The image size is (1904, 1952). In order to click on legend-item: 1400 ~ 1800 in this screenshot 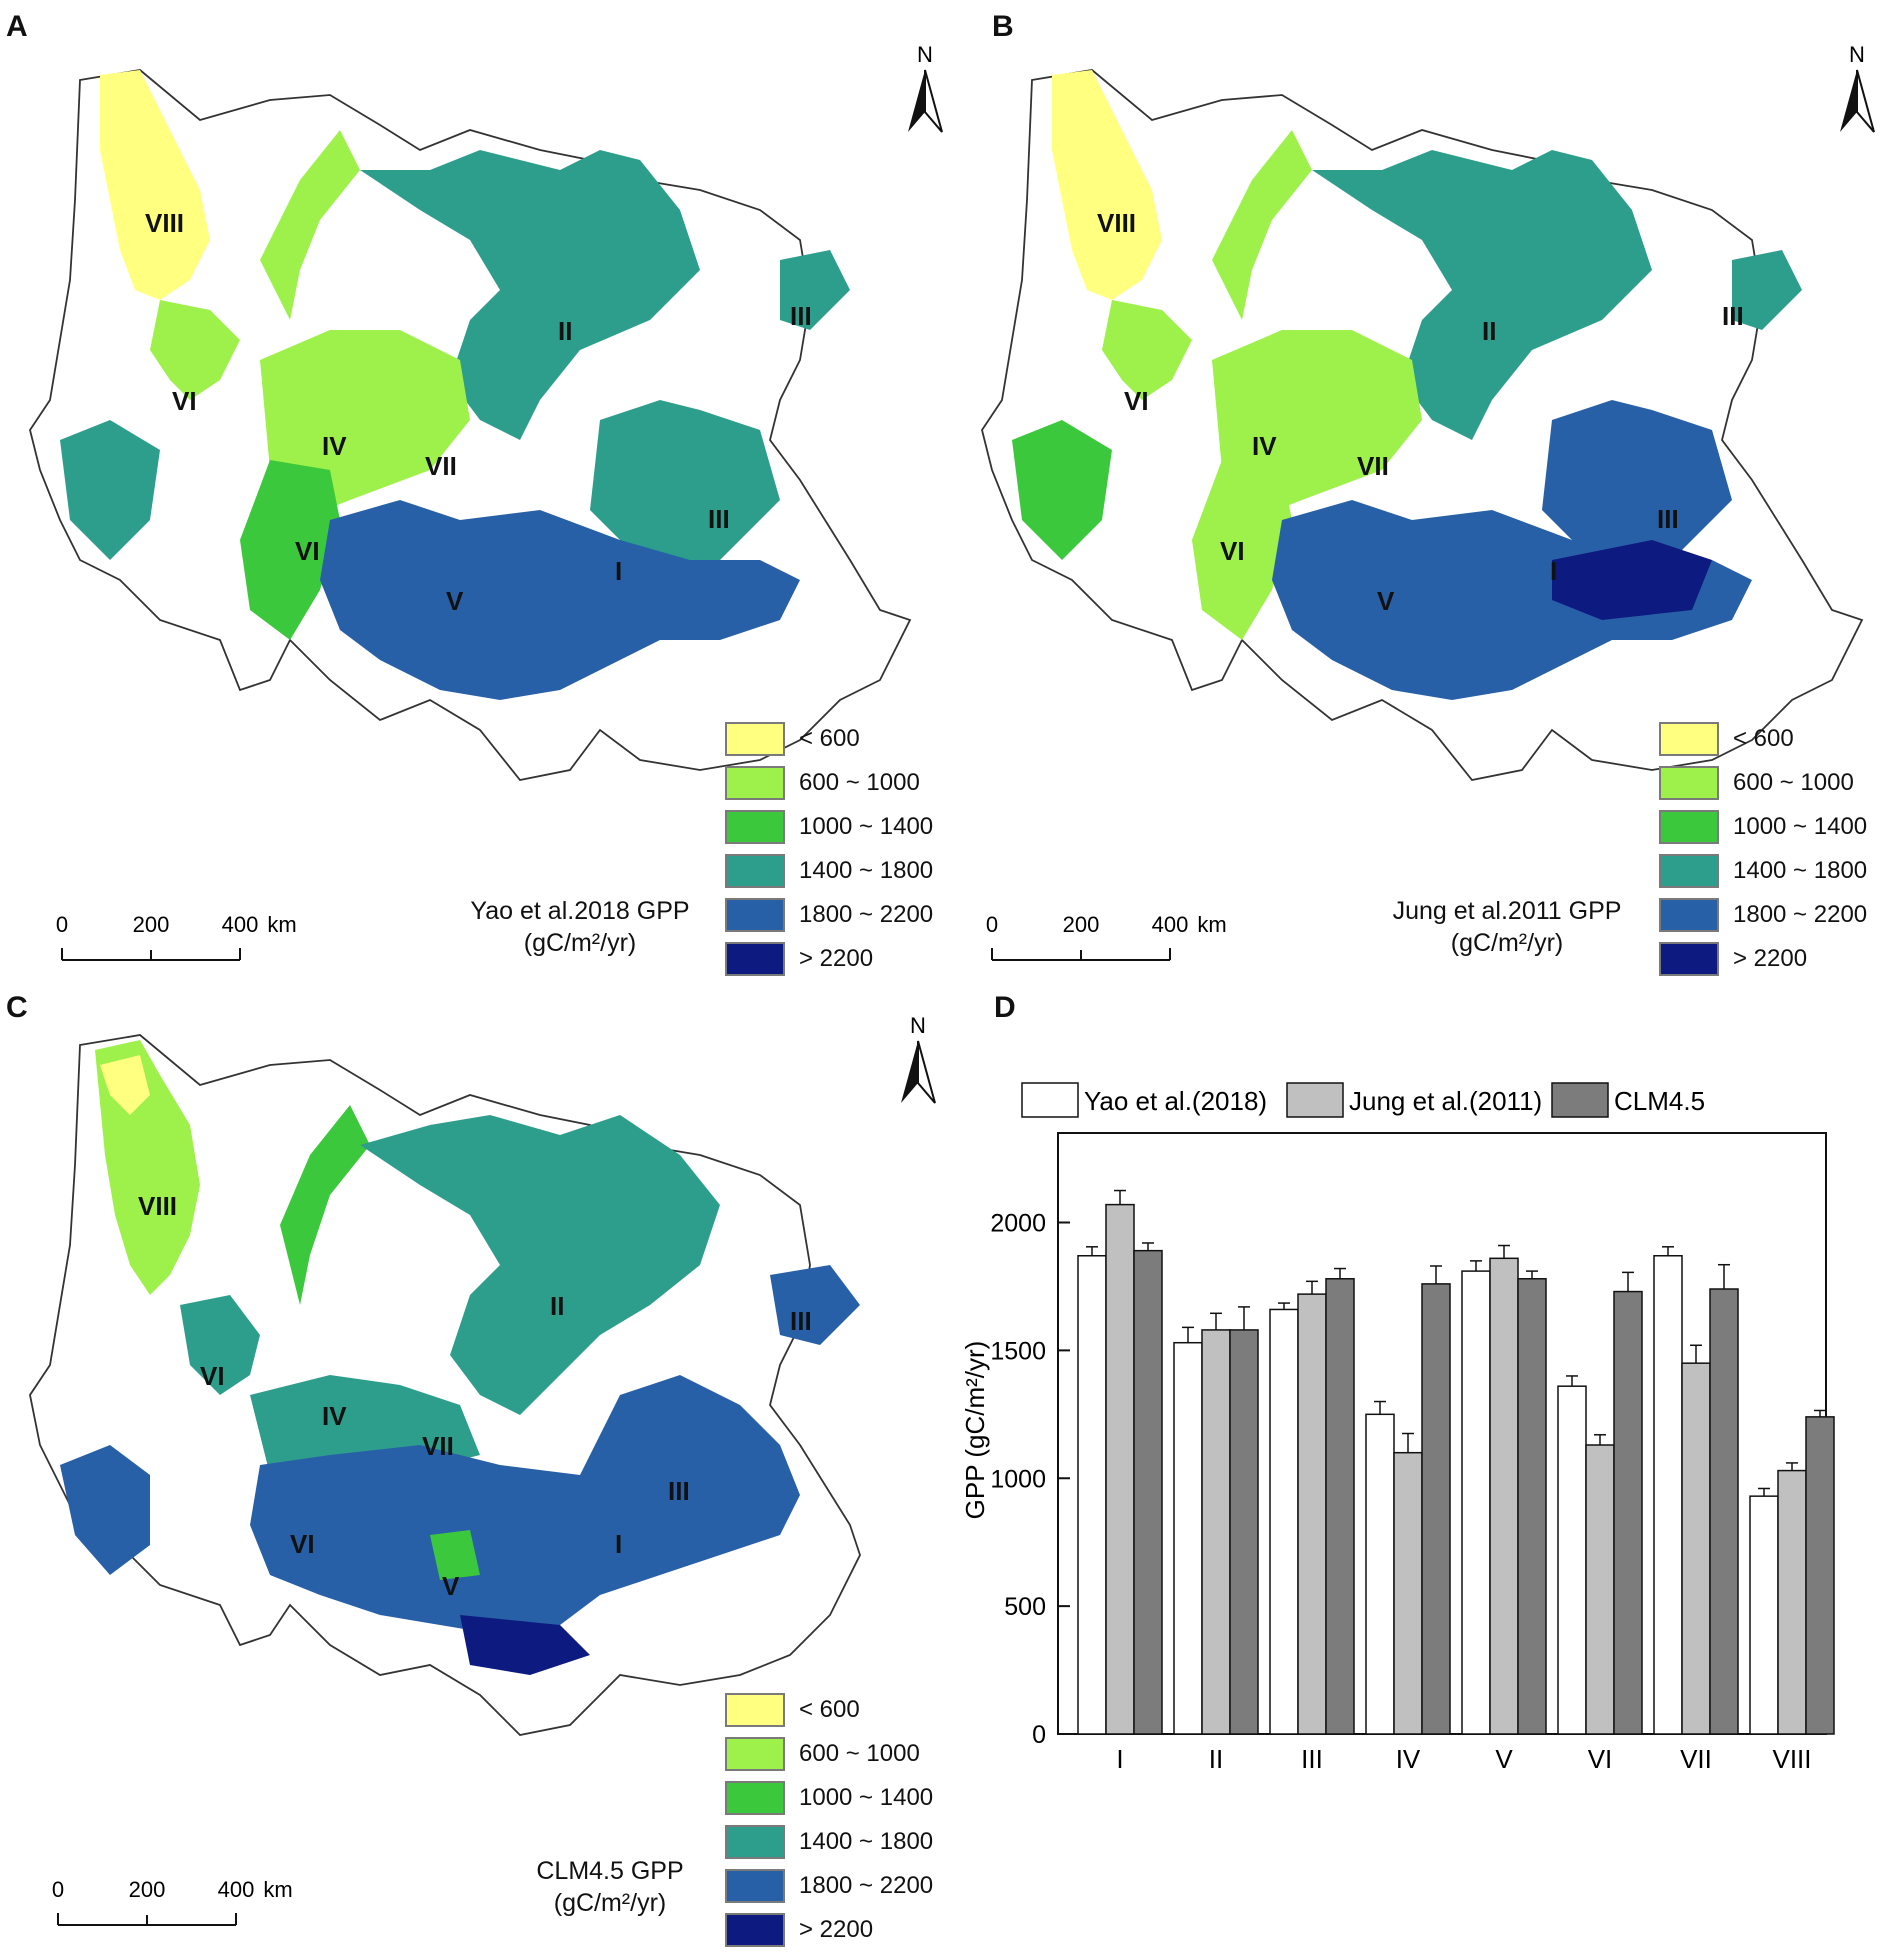, I will do `click(829, 1842)`.